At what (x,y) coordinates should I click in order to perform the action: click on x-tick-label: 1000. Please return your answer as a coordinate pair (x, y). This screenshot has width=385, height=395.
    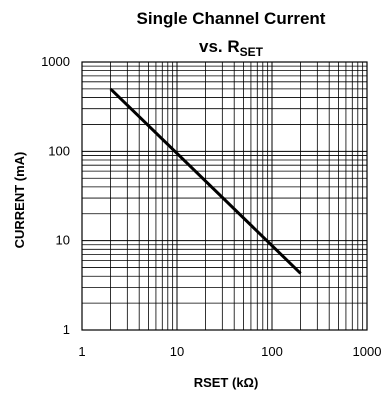
    Looking at the image, I should click on (367, 351).